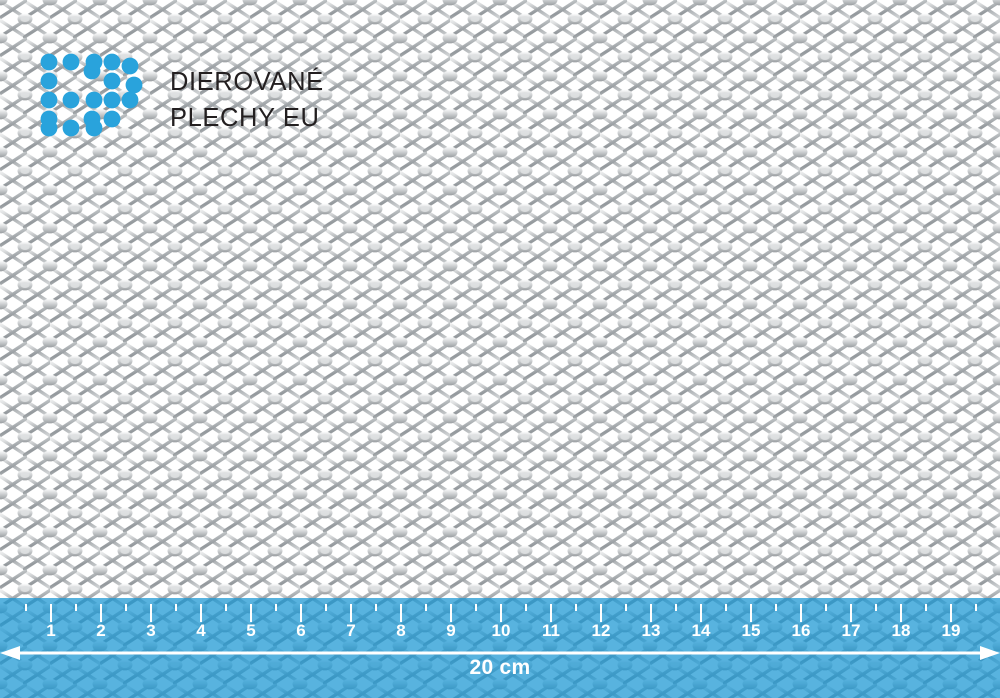 Image resolution: width=1000 pixels, height=698 pixels. What do you see at coordinates (701, 630) in the screenshot?
I see `ruler-tick-label: 14` at bounding box center [701, 630].